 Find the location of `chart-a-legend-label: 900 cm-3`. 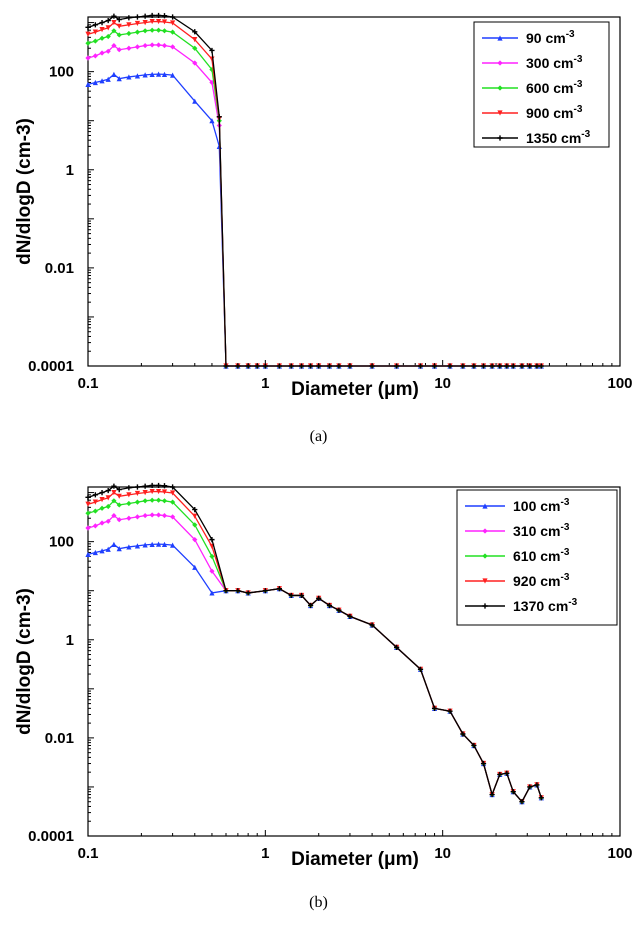

chart-a-legend-label: 900 cm-3 is located at coordinates (554, 112).